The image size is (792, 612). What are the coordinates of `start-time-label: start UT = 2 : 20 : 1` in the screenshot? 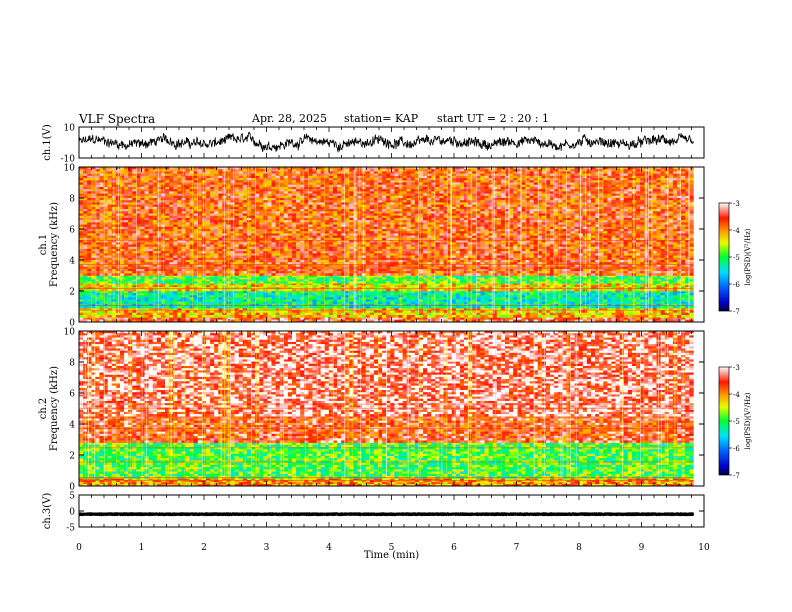 It's located at (493, 118).